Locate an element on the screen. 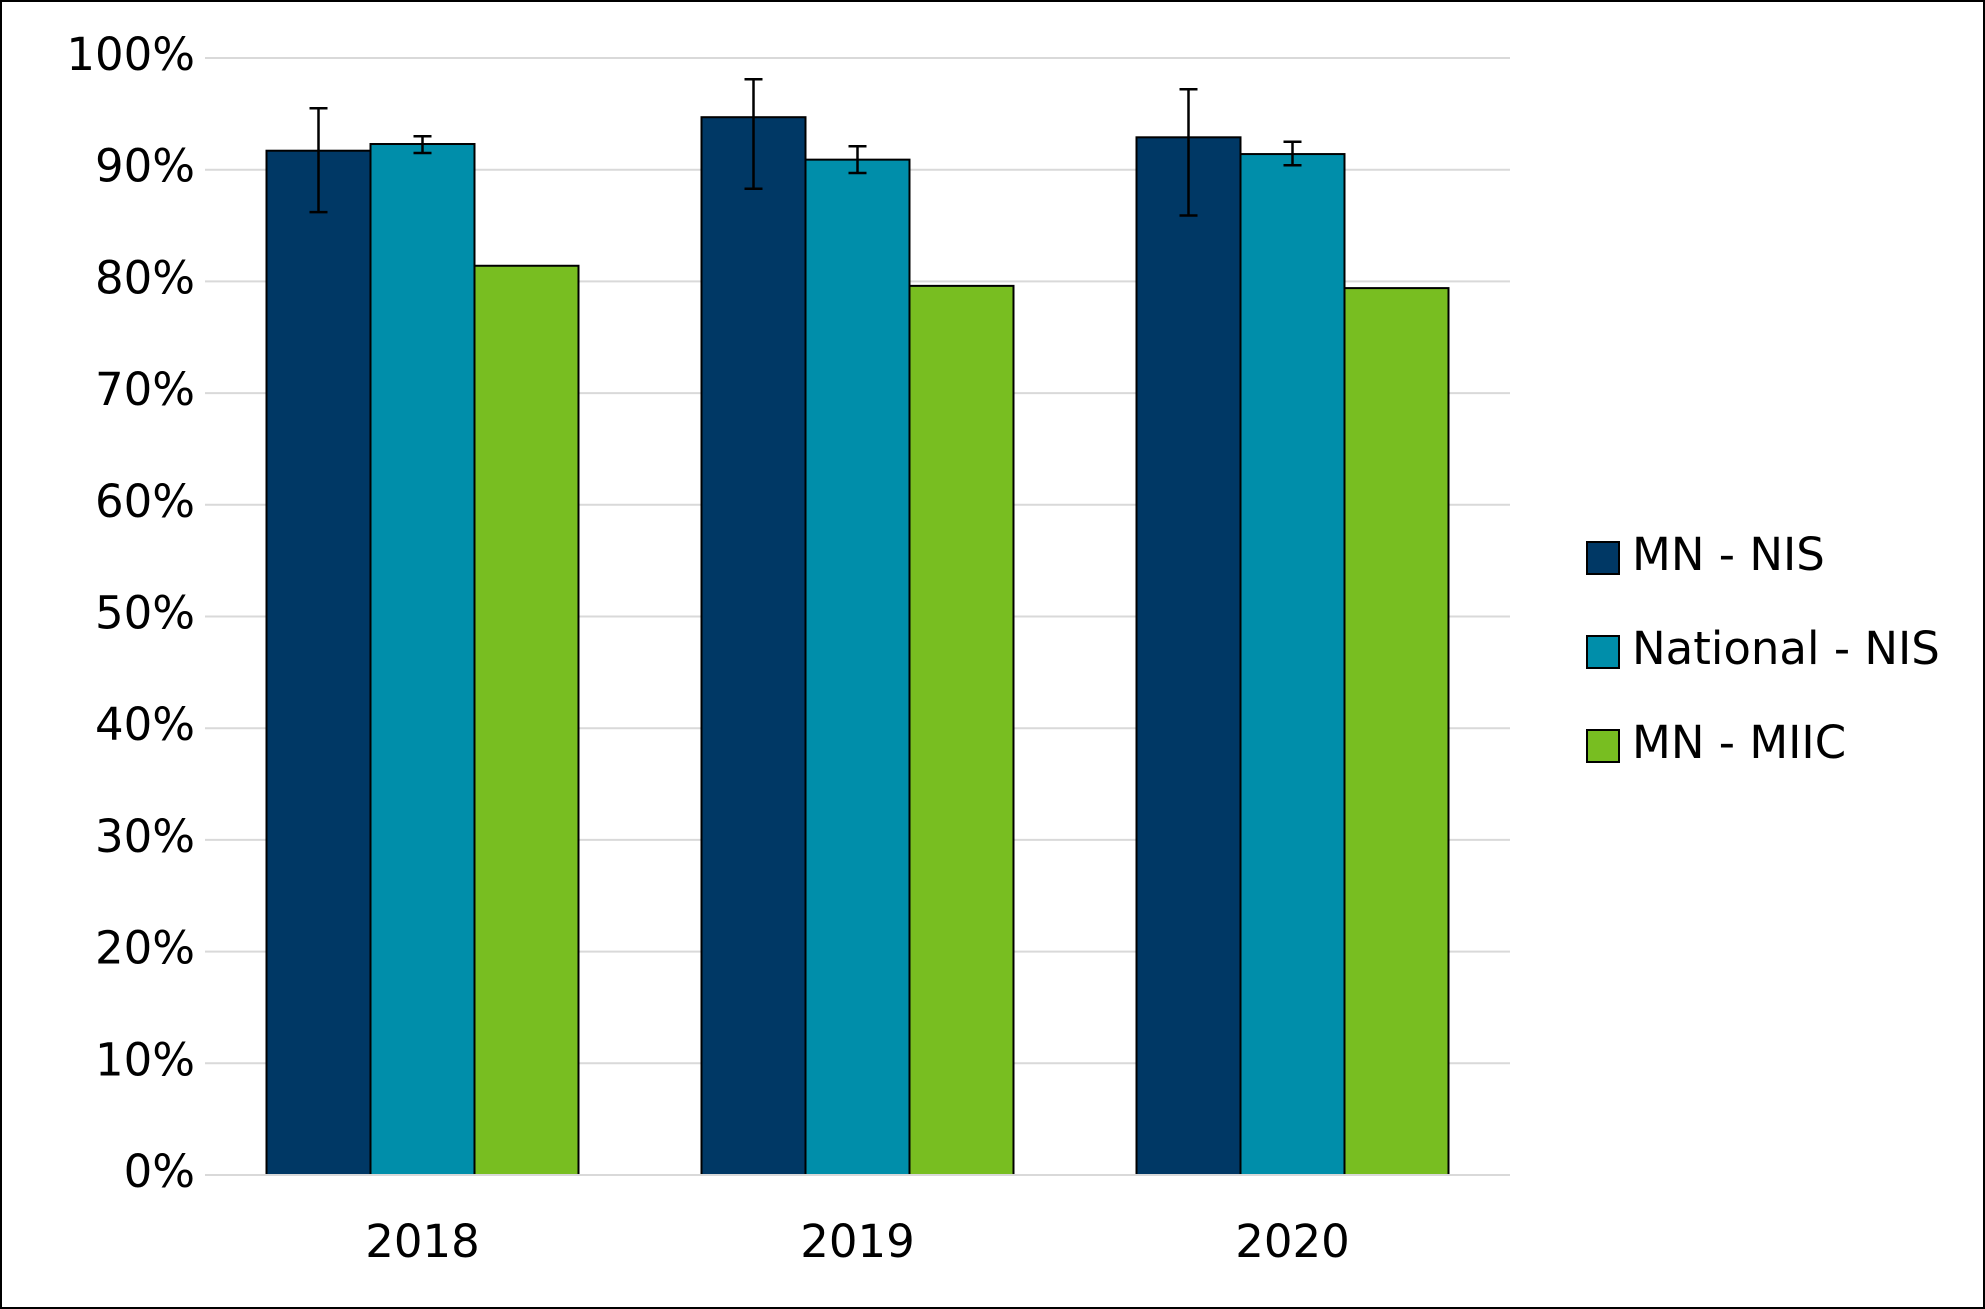  y-tick-label: 40% is located at coordinates (145, 724).